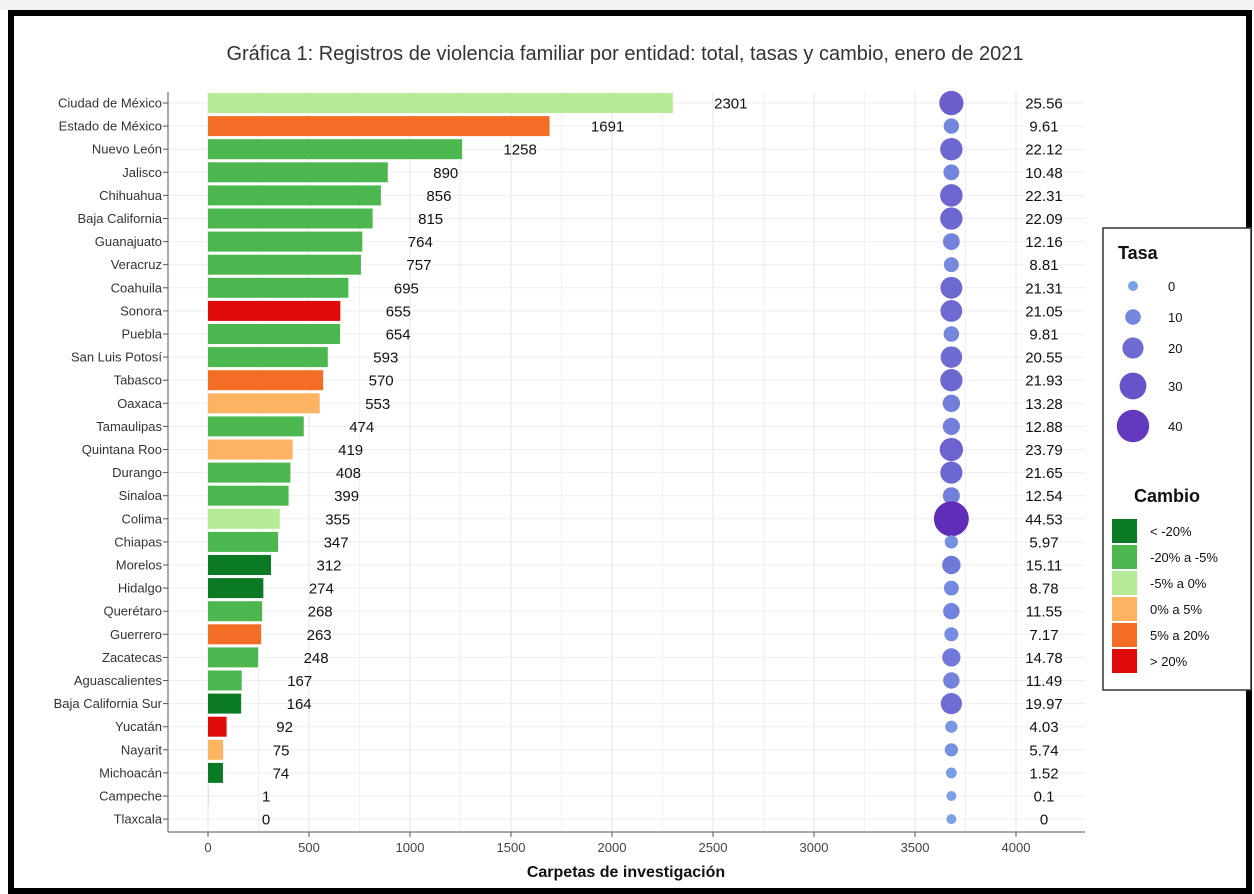 The height and width of the screenshot is (894, 1254). What do you see at coordinates (1044, 404) in the screenshot?
I see `rate-label-oaxaca: 13.28` at bounding box center [1044, 404].